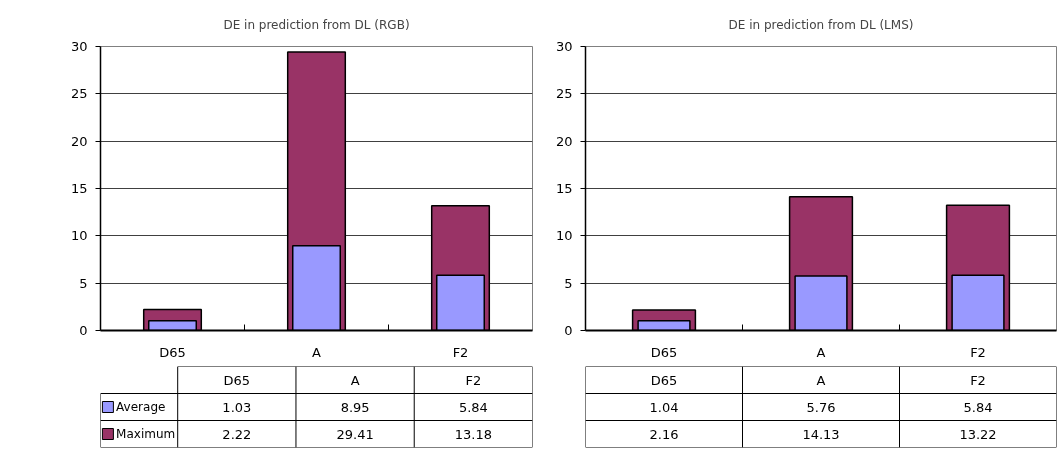 The width and height of the screenshot is (1064, 461). Describe the element at coordinates (821, 434) in the screenshot. I see `data-label: 14.13` at that location.